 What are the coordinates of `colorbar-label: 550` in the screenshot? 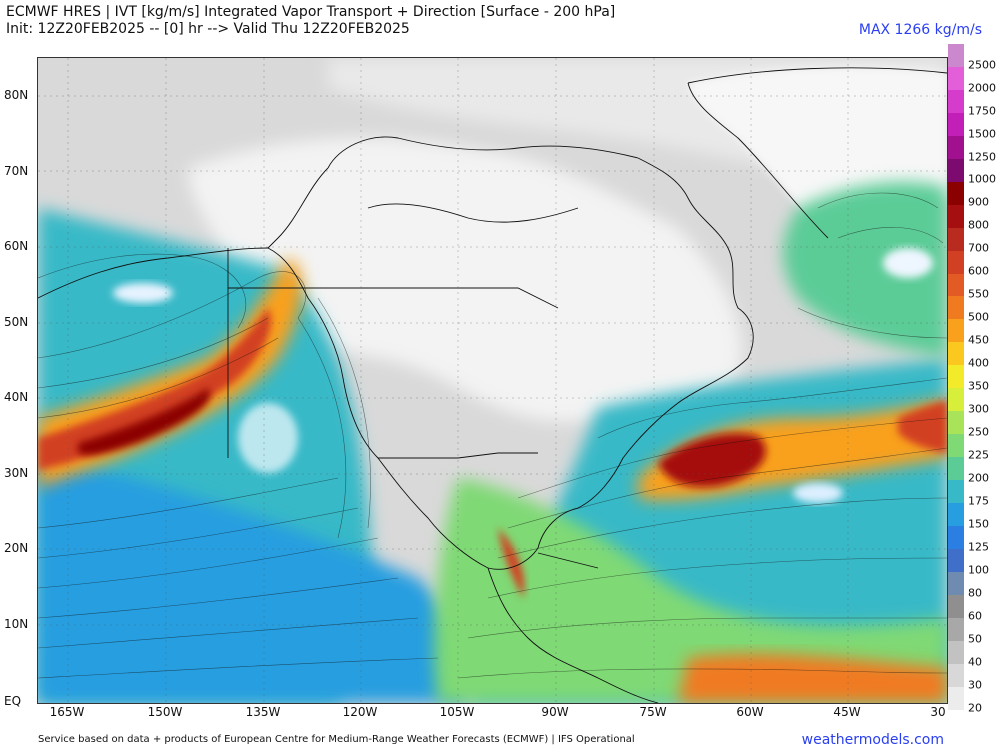 It's located at (978, 294).